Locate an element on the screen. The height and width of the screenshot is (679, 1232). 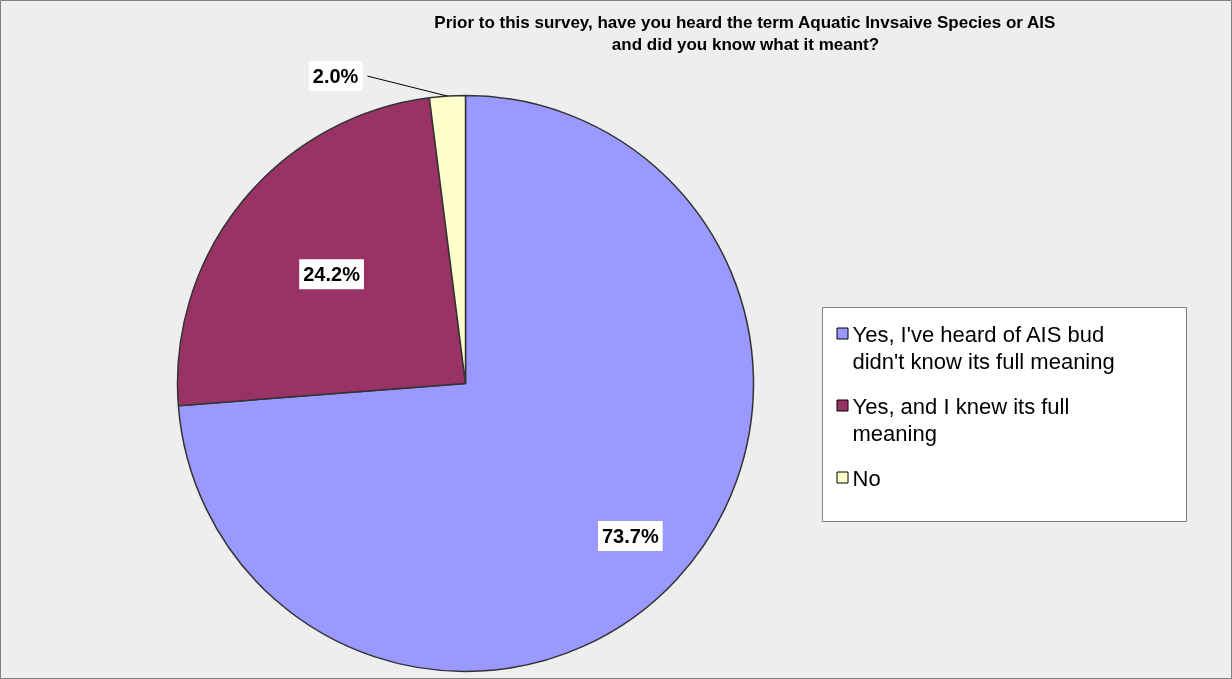
chart-title: Prior to this survey, have you heard the term Aquatic Invsaive Species or AIS and did you know what it meant? is located at coordinates (745, 33).